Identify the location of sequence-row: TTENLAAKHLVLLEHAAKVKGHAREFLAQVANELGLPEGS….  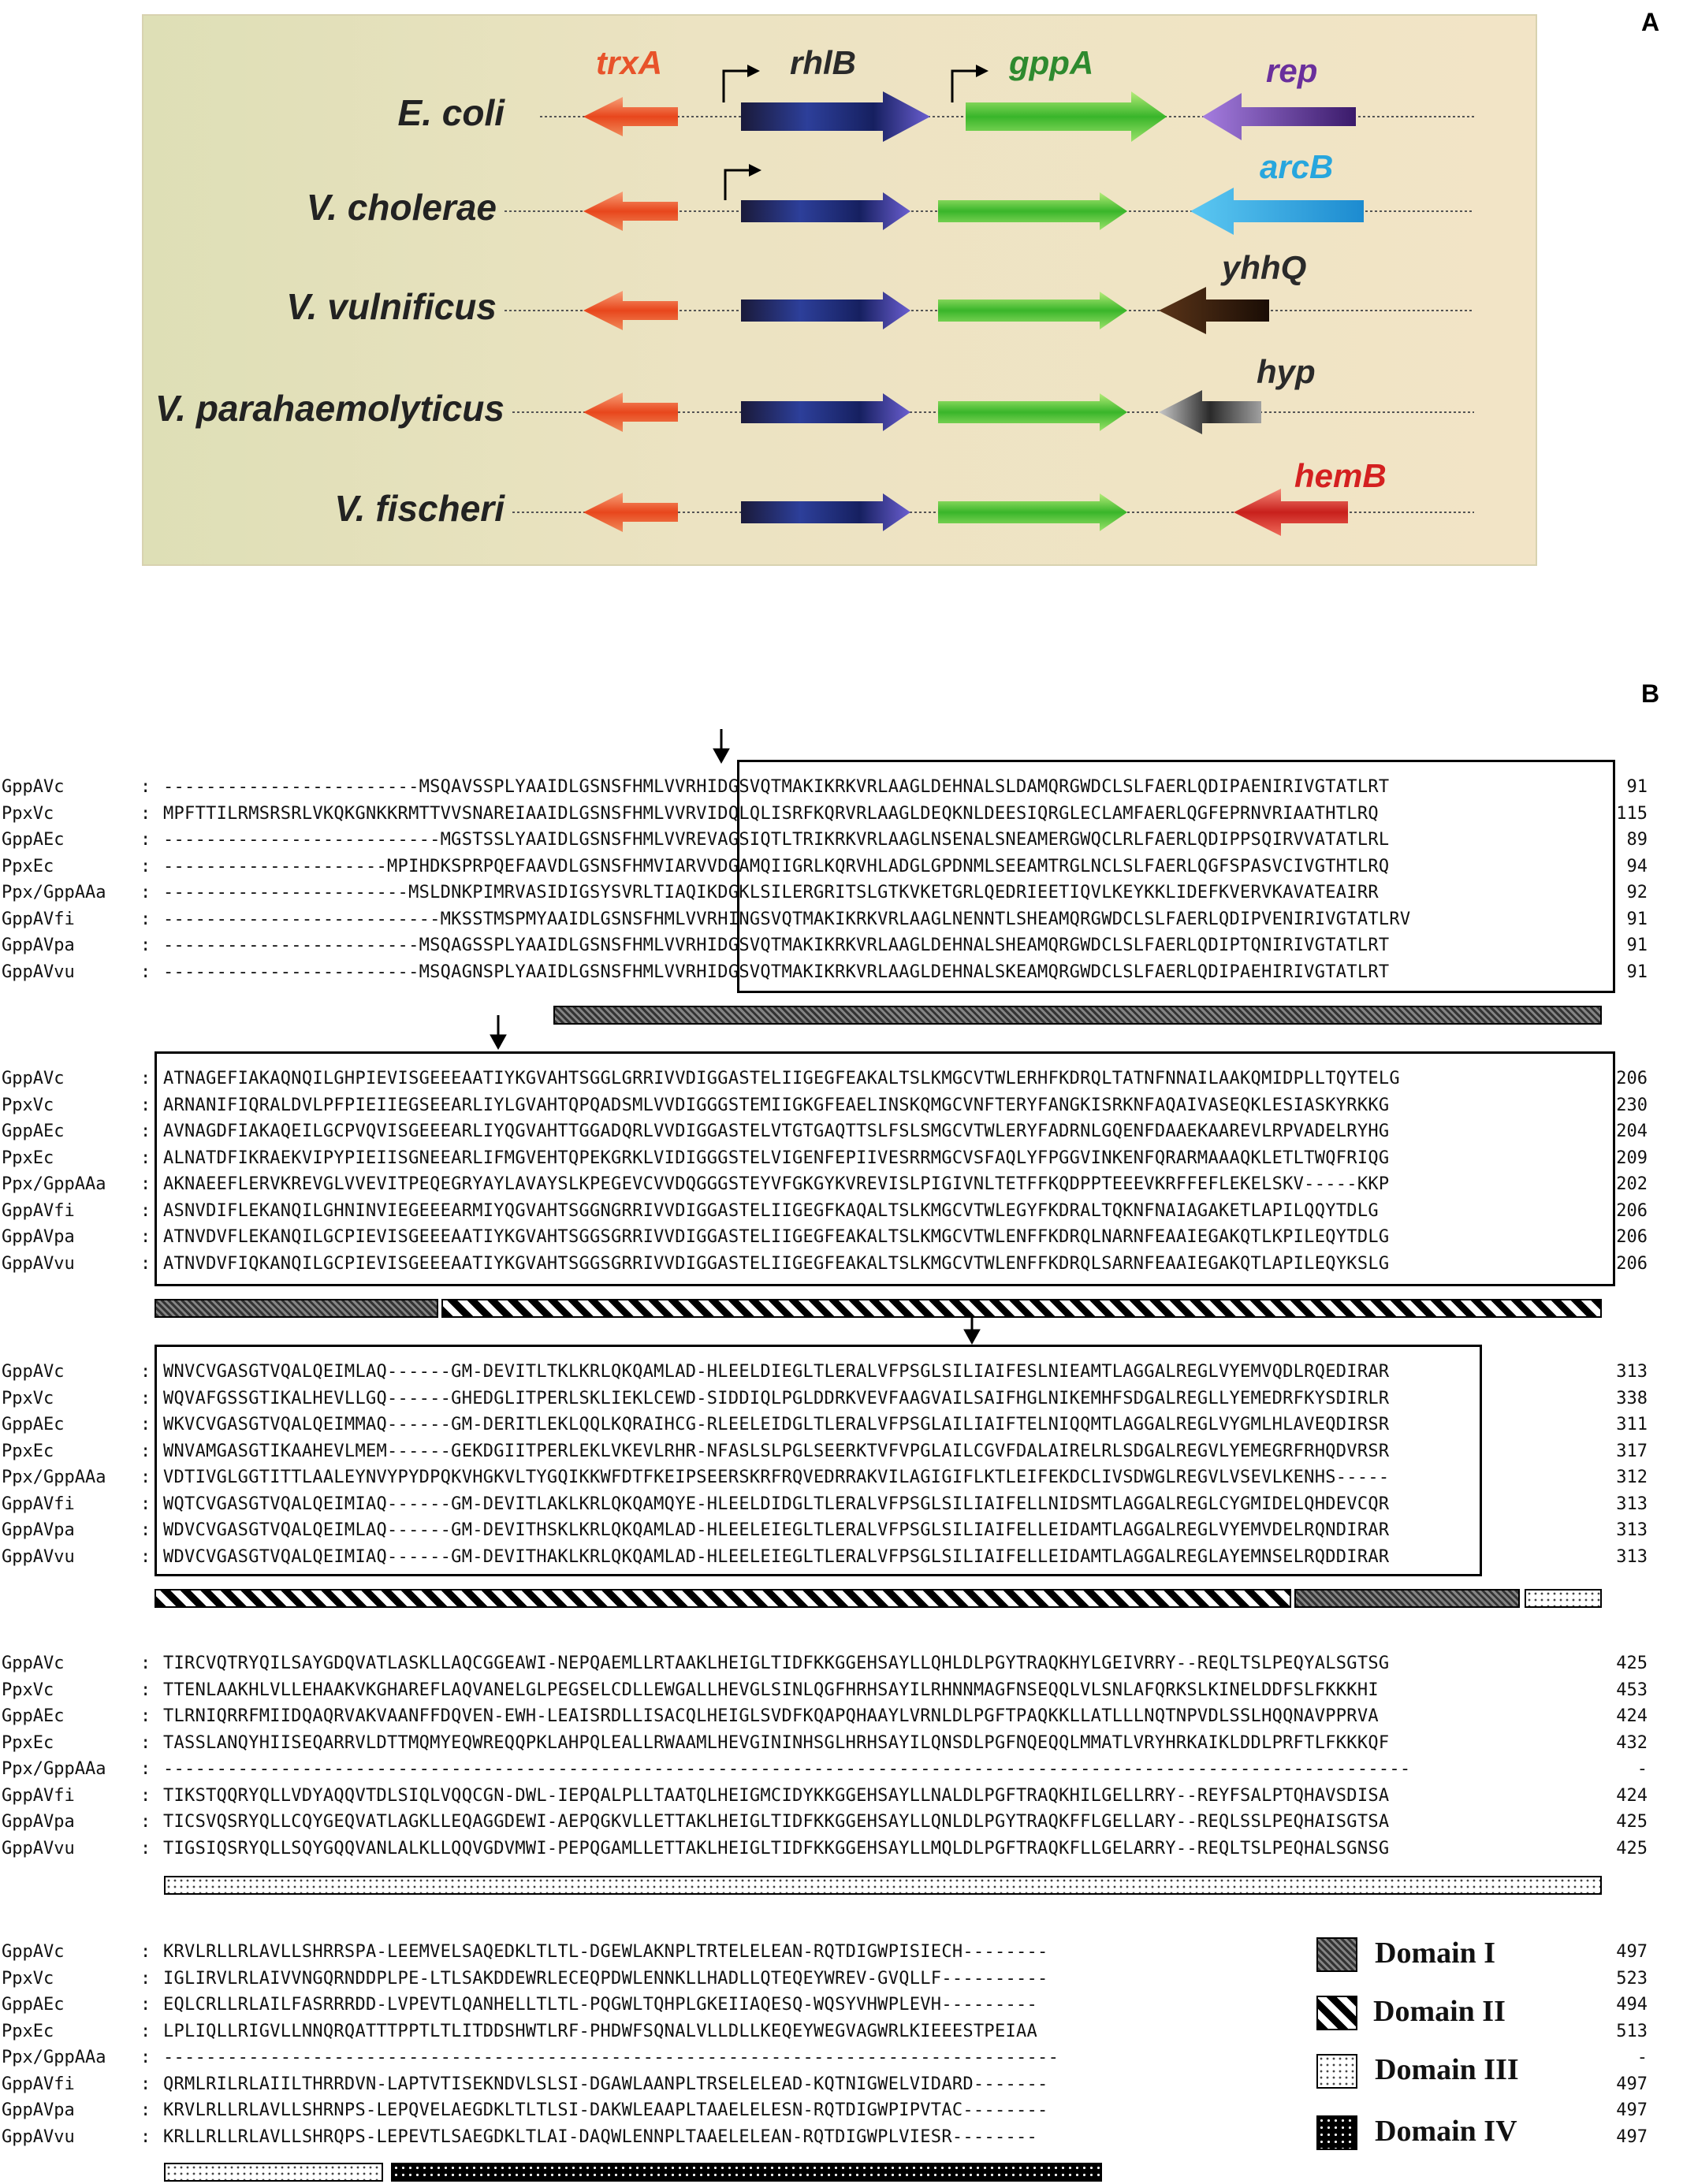
(771, 1690).